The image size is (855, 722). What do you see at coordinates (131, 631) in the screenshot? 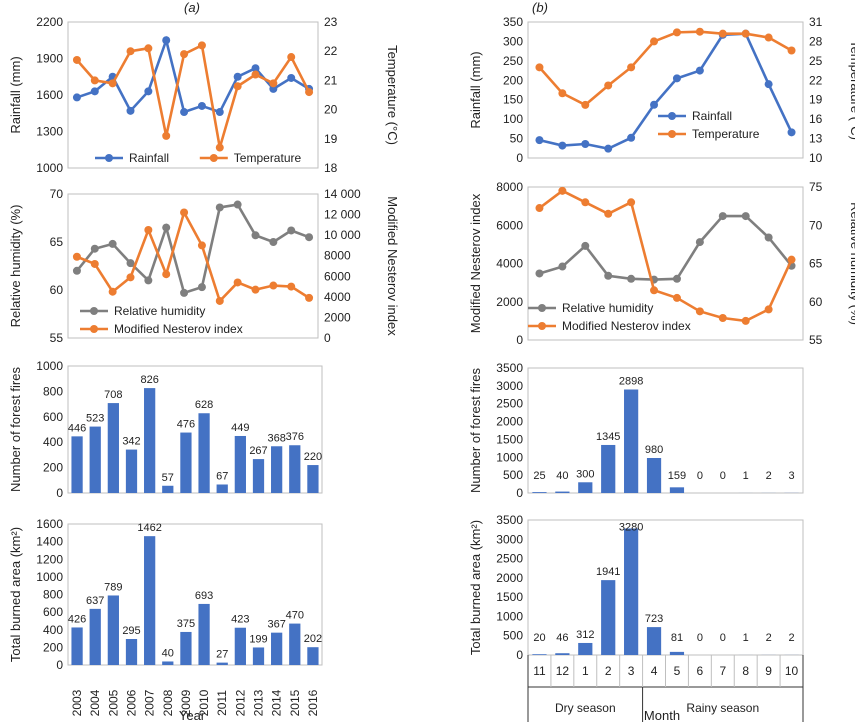
I see `bar-label: 295` at bounding box center [131, 631].